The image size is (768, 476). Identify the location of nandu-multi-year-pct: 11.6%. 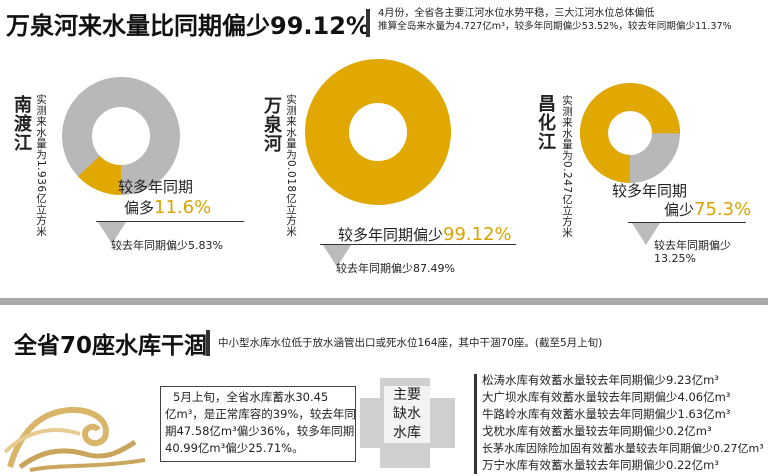
(183, 207).